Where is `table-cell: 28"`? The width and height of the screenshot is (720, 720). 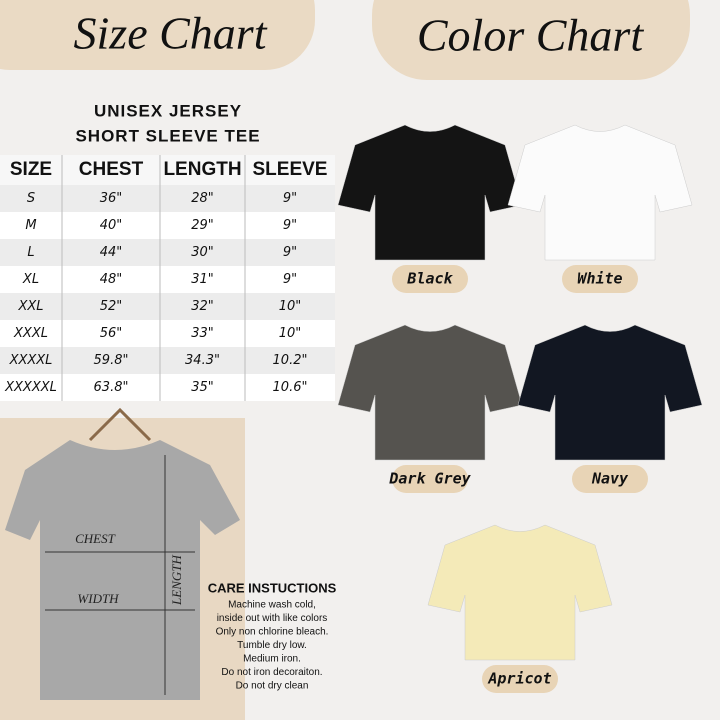 table-cell: 28" is located at coordinates (202, 198).